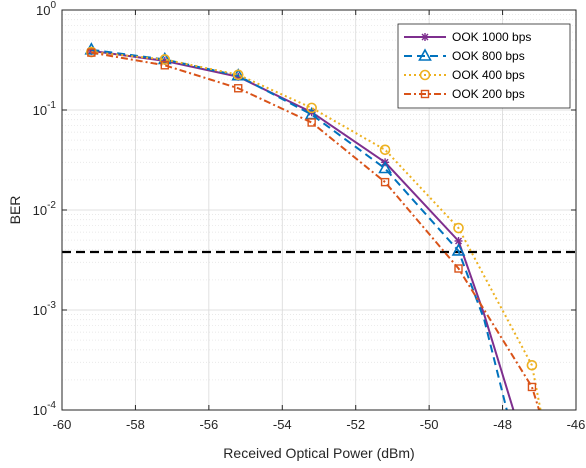 This screenshot has height=468, width=586. What do you see at coordinates (62, 424) in the screenshot?
I see `x-tick-label: -60` at bounding box center [62, 424].